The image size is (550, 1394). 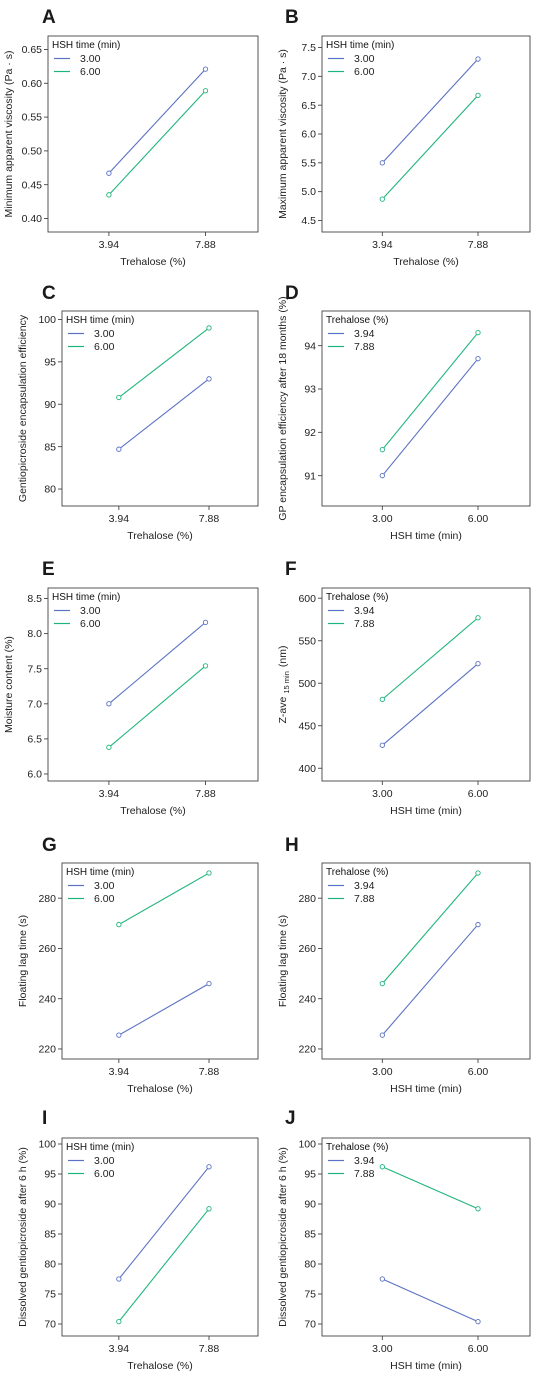 I want to click on y-tick-label: 0.45, so click(x=32, y=185).